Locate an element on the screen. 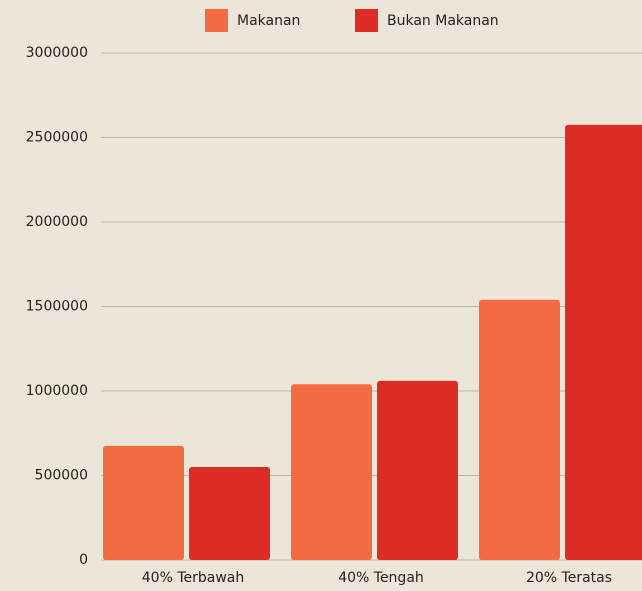  y-tick-label: 500000 is located at coordinates (61, 476).